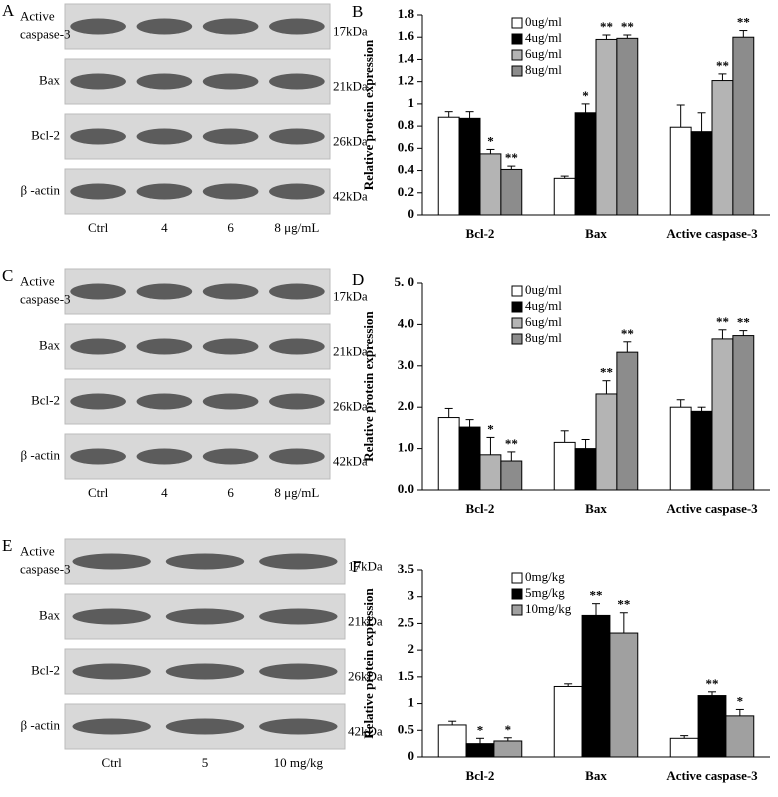 This screenshot has height=797, width=778. Describe the element at coordinates (37, 550) in the screenshot. I see `row-label: Active` at that location.